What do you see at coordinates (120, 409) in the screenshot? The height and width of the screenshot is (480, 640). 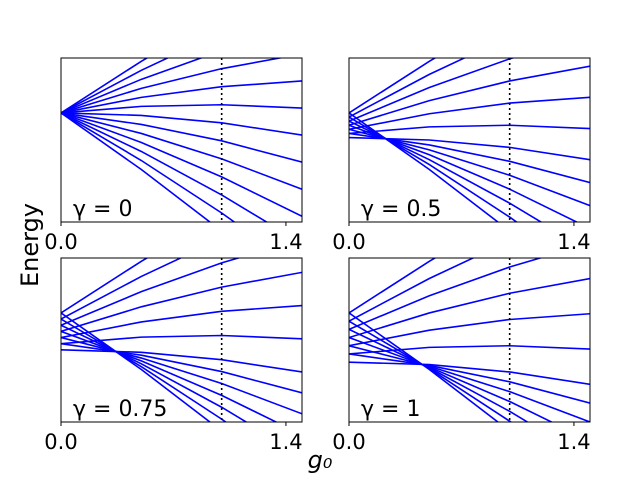 I see `annotation: γ = 0.75` at bounding box center [120, 409].